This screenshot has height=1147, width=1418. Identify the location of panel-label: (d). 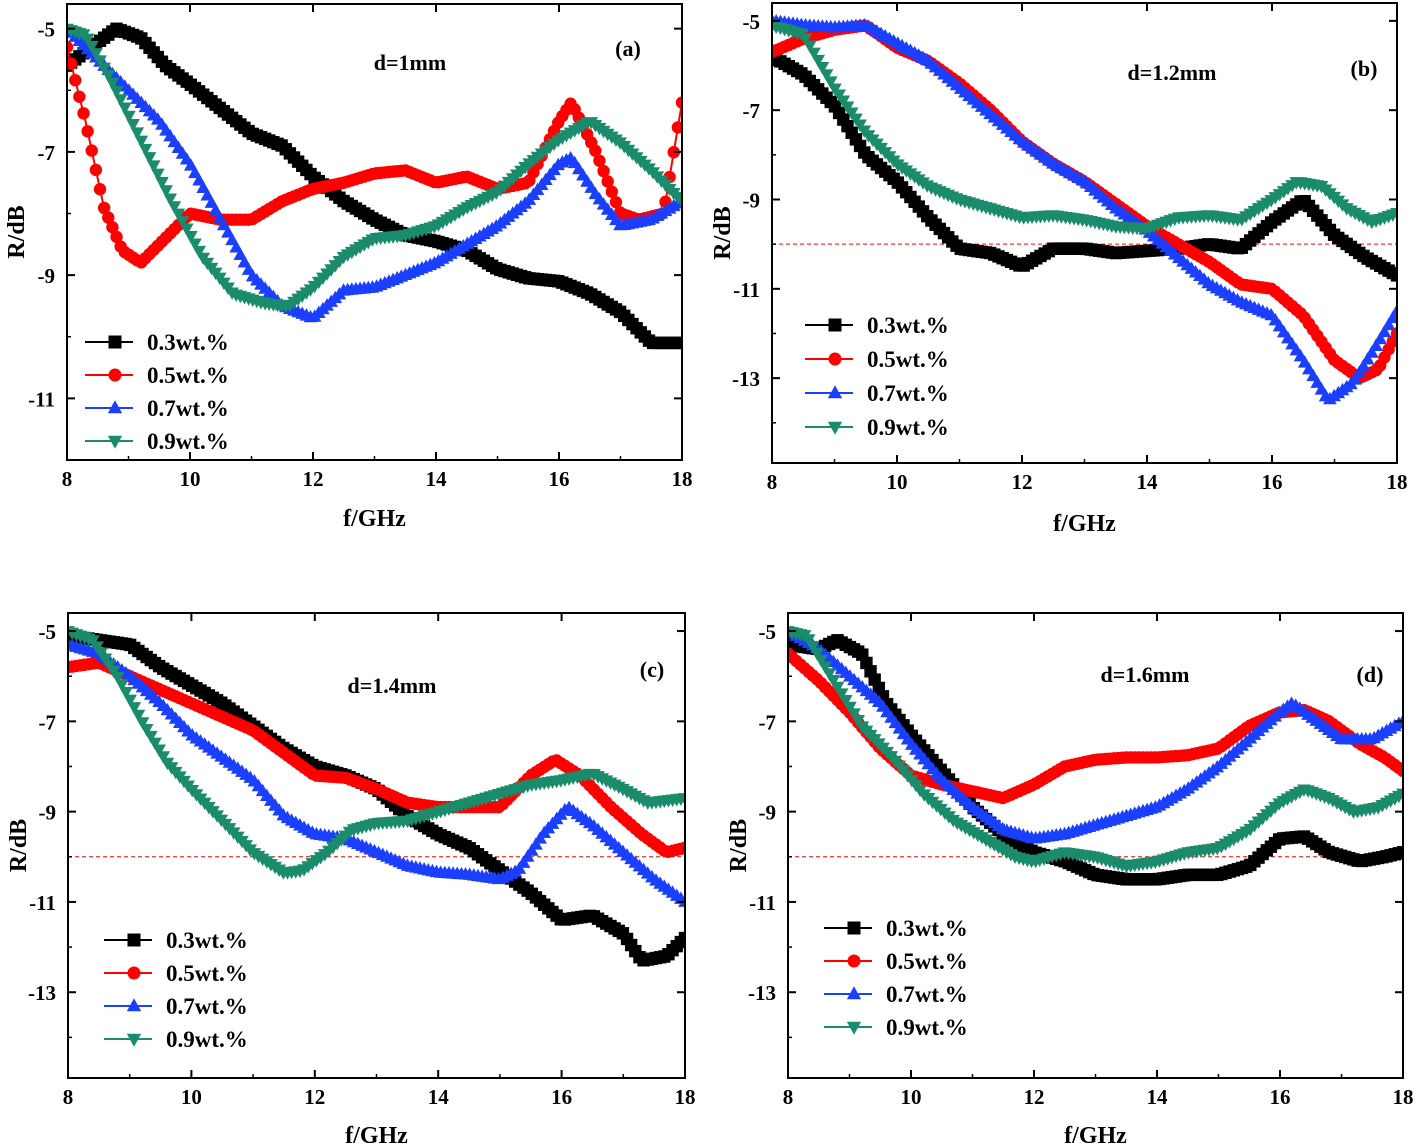
(1370, 674).